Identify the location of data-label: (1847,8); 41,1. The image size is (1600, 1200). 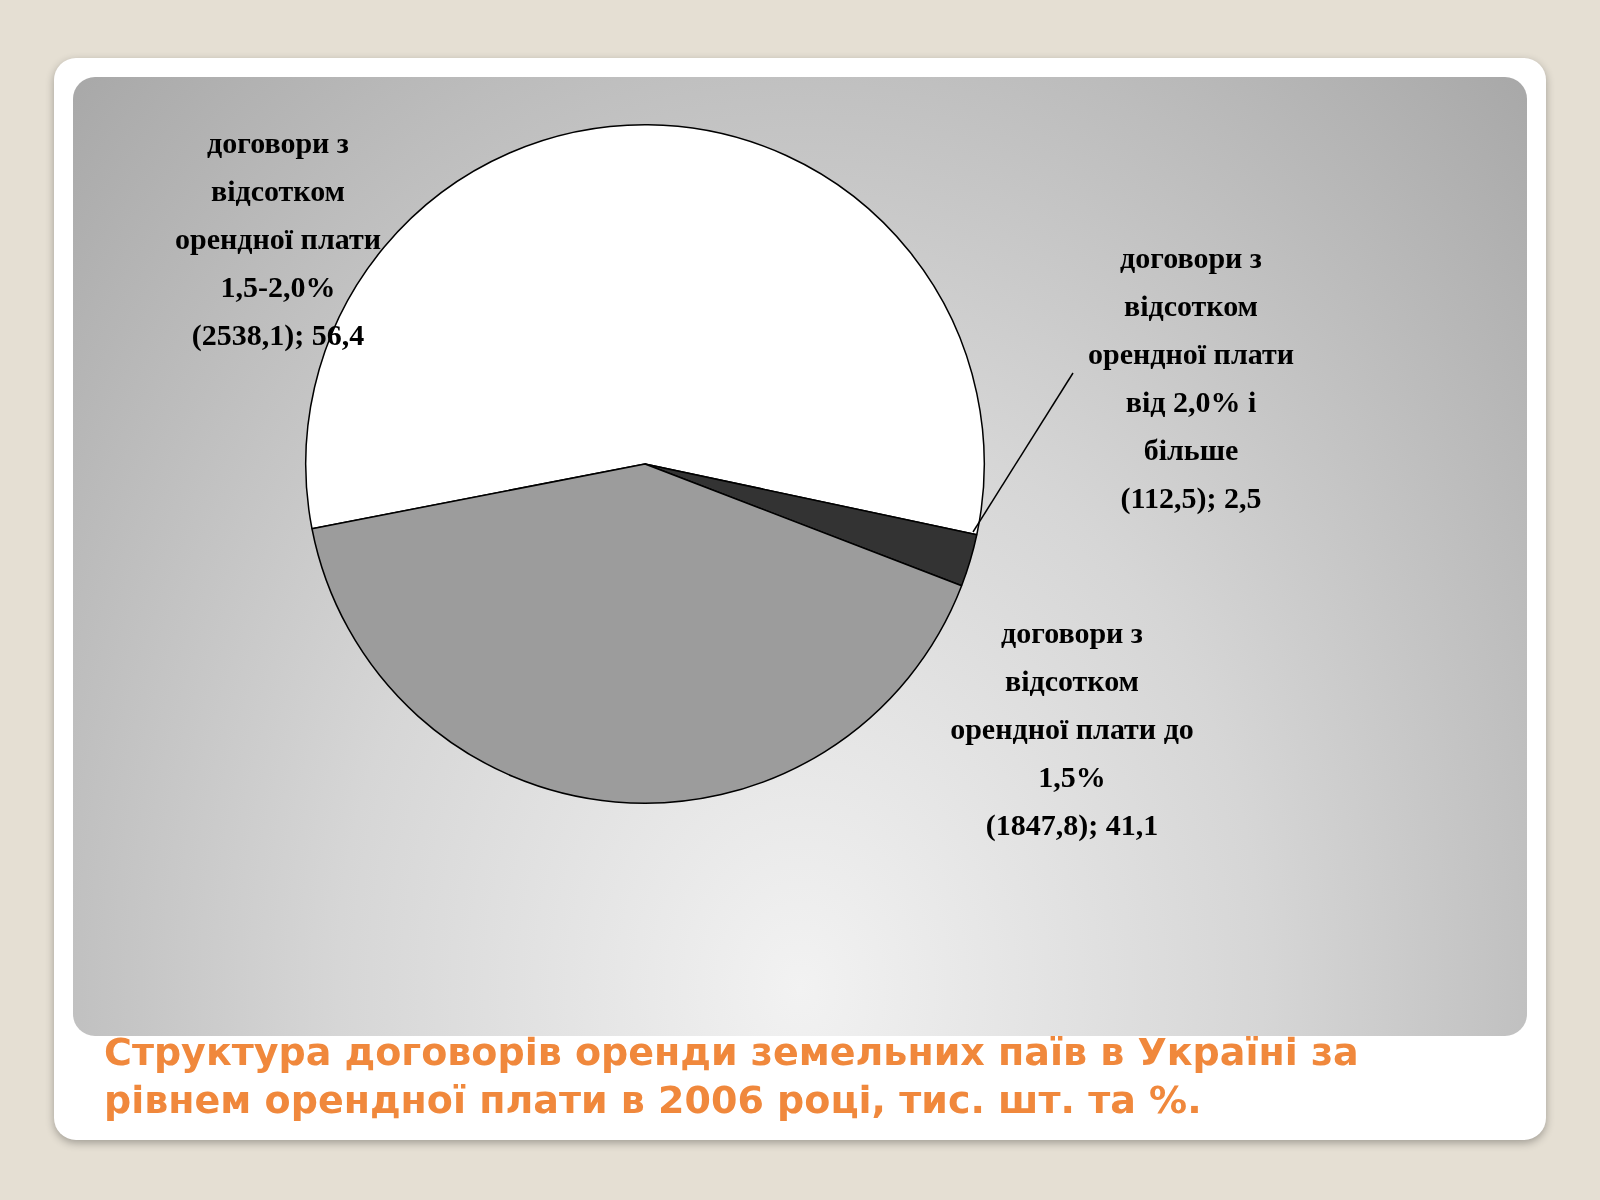
(1072, 824).